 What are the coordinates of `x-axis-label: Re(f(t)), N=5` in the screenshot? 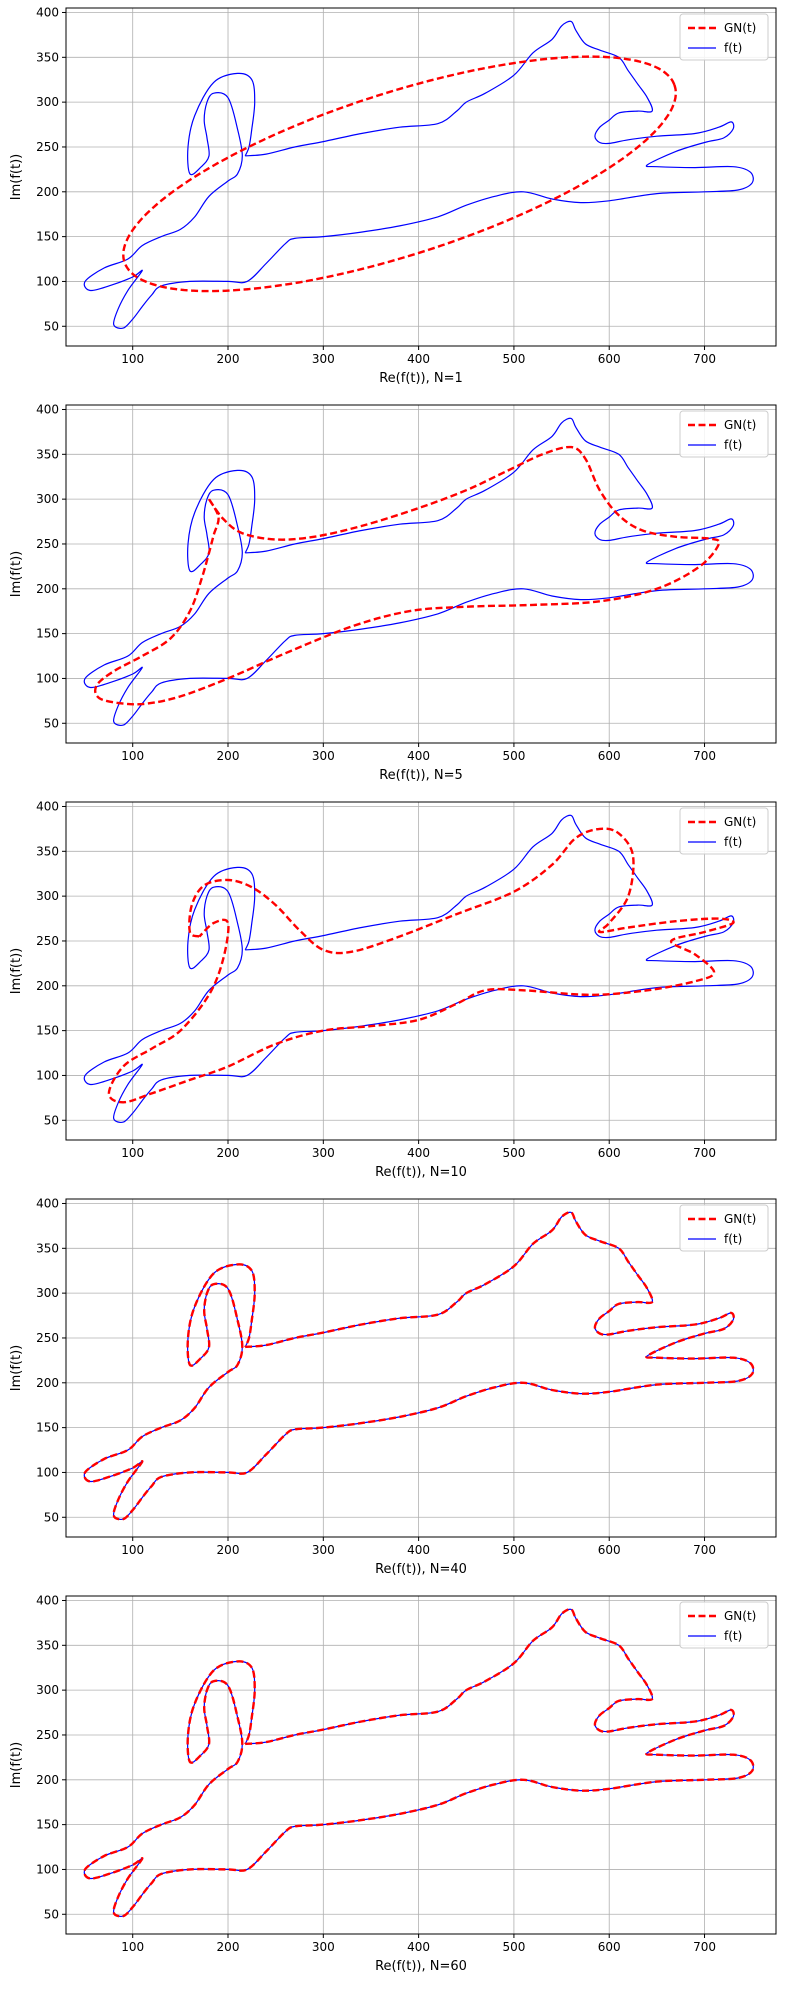 It's located at (421, 775).